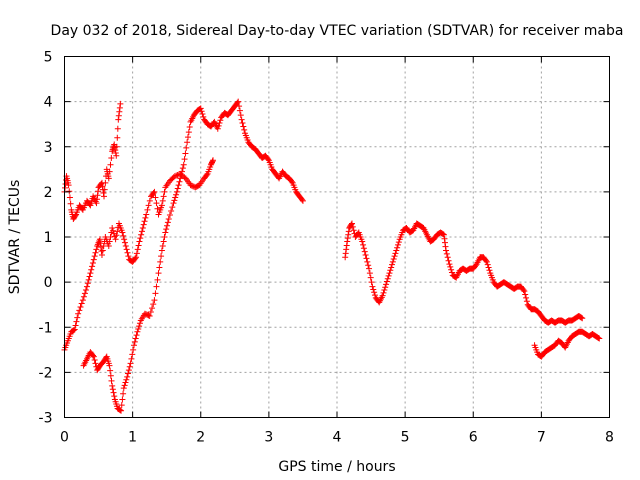 This screenshot has height=480, width=640. Describe the element at coordinates (92, 161) in the screenshot. I see `series-track-a` at that location.